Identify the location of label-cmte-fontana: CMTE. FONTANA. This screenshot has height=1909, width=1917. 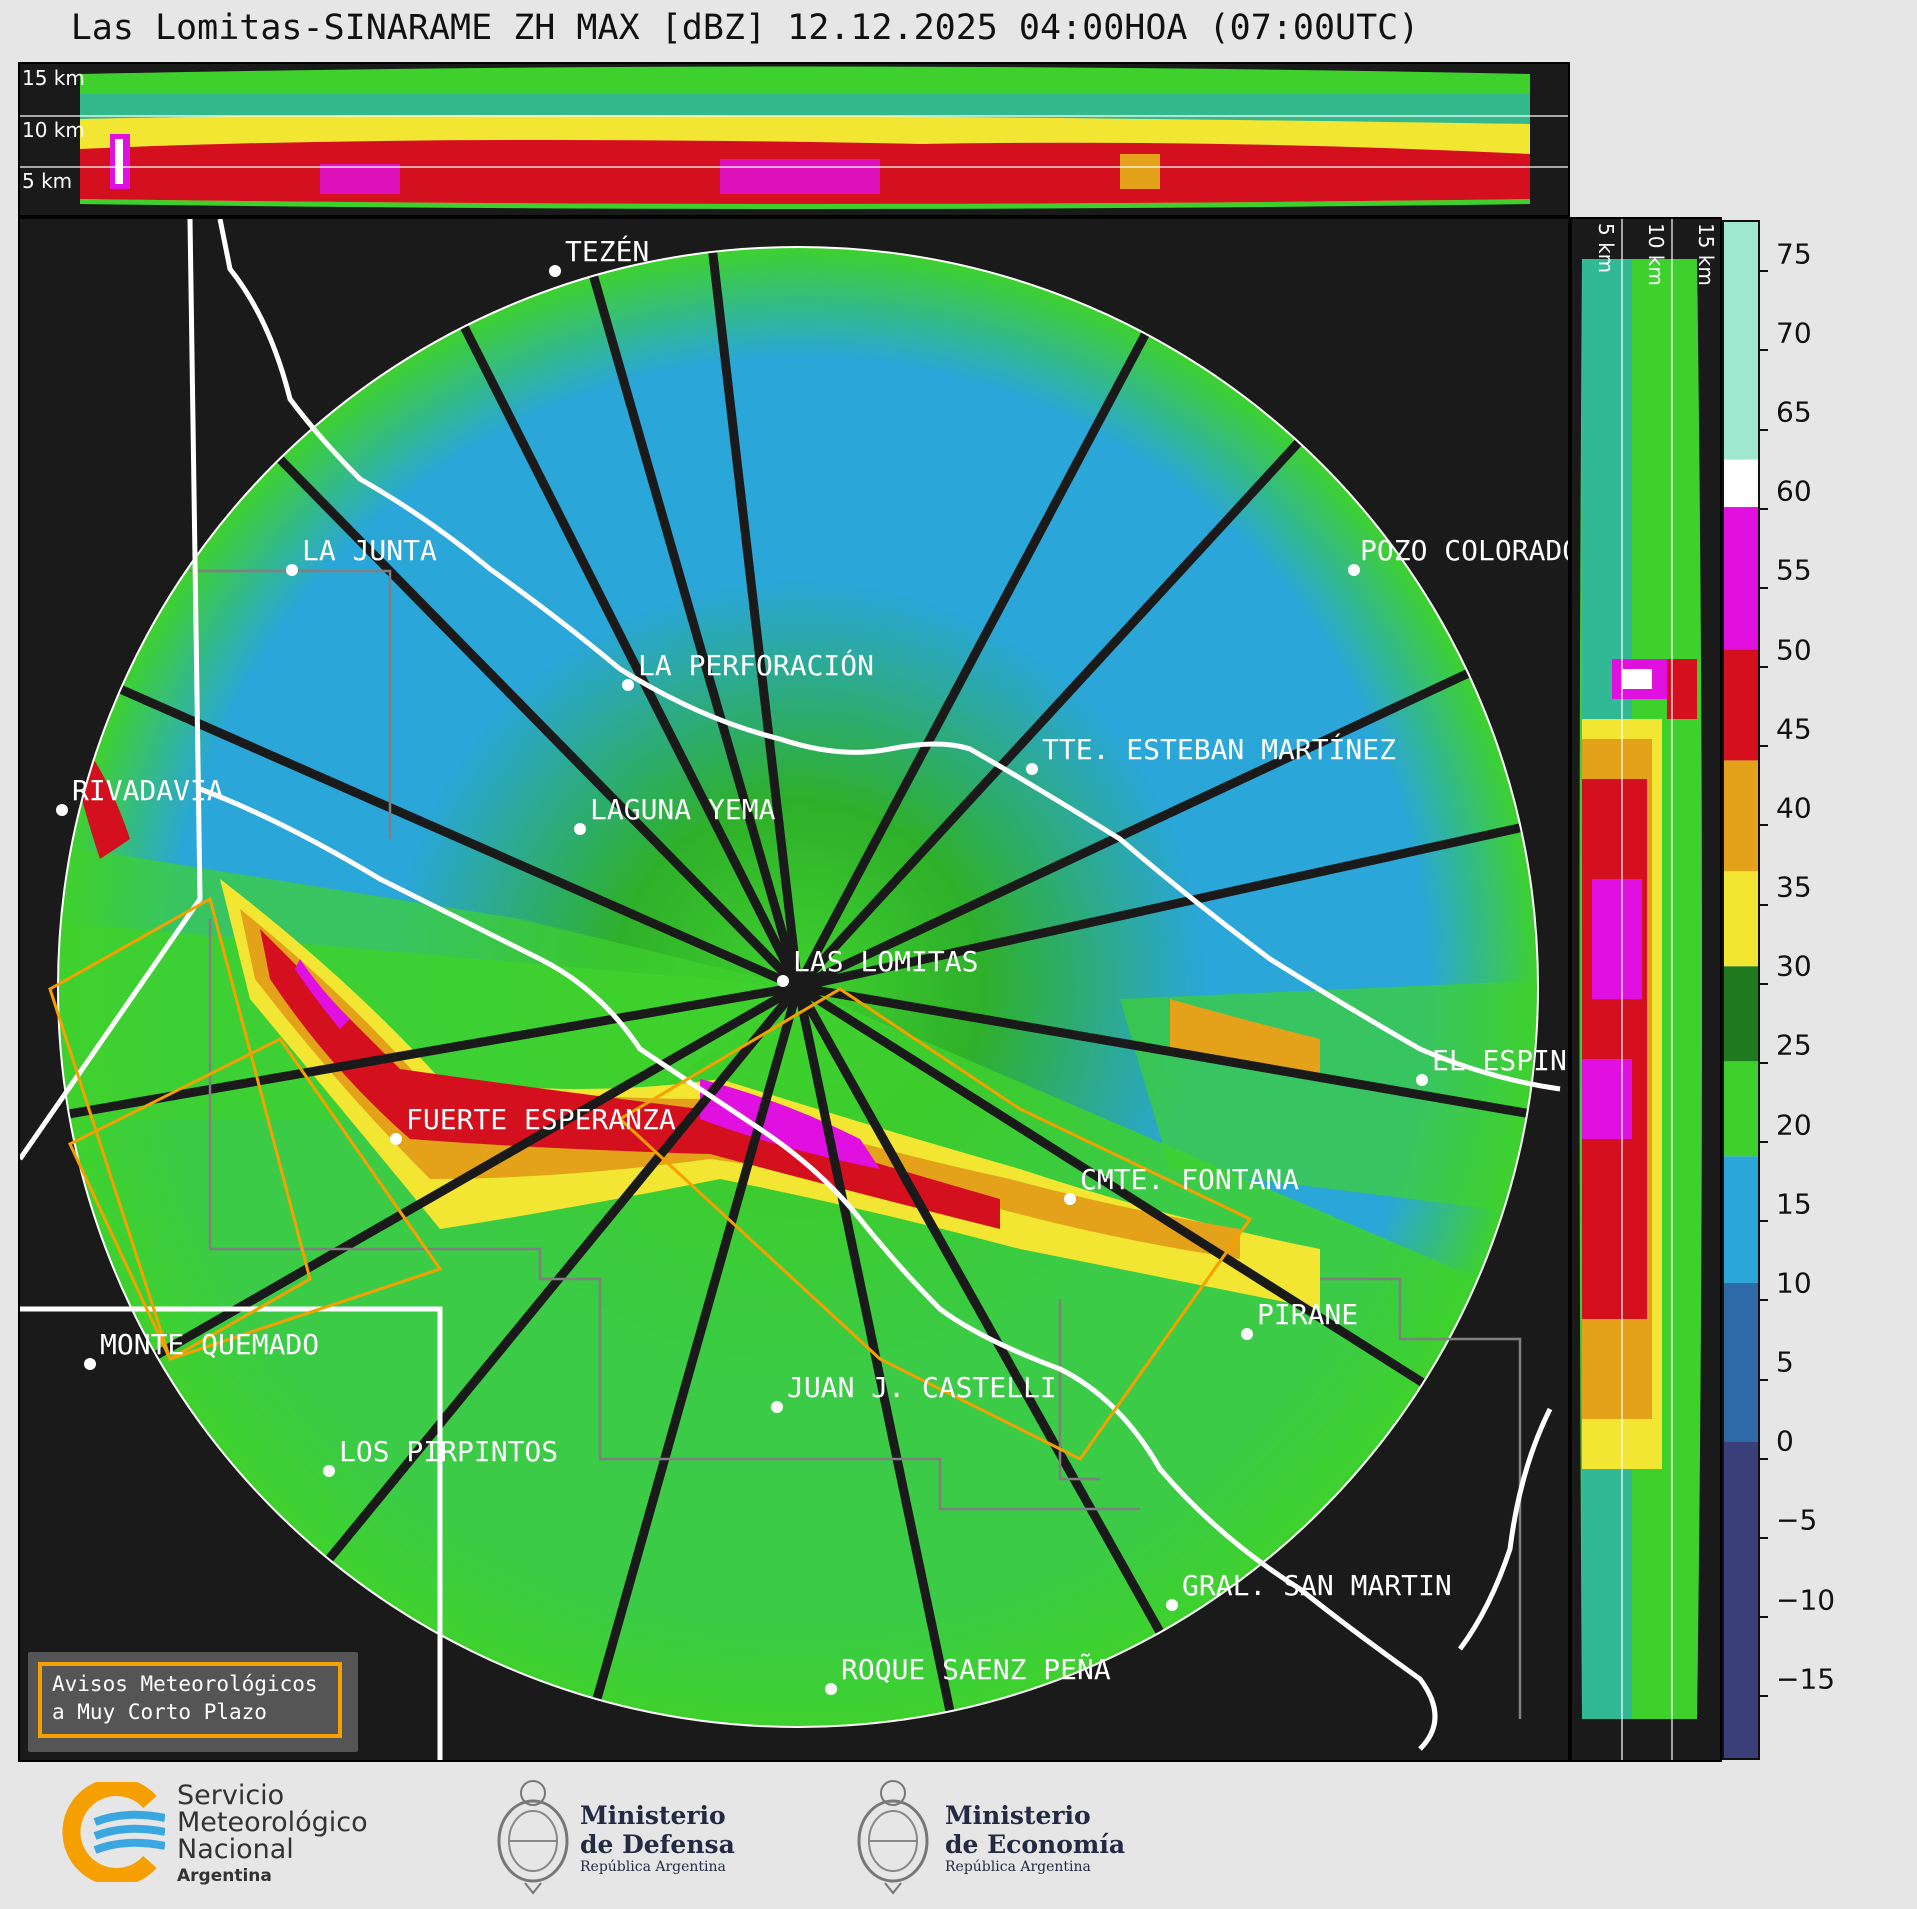
(1189, 1179).